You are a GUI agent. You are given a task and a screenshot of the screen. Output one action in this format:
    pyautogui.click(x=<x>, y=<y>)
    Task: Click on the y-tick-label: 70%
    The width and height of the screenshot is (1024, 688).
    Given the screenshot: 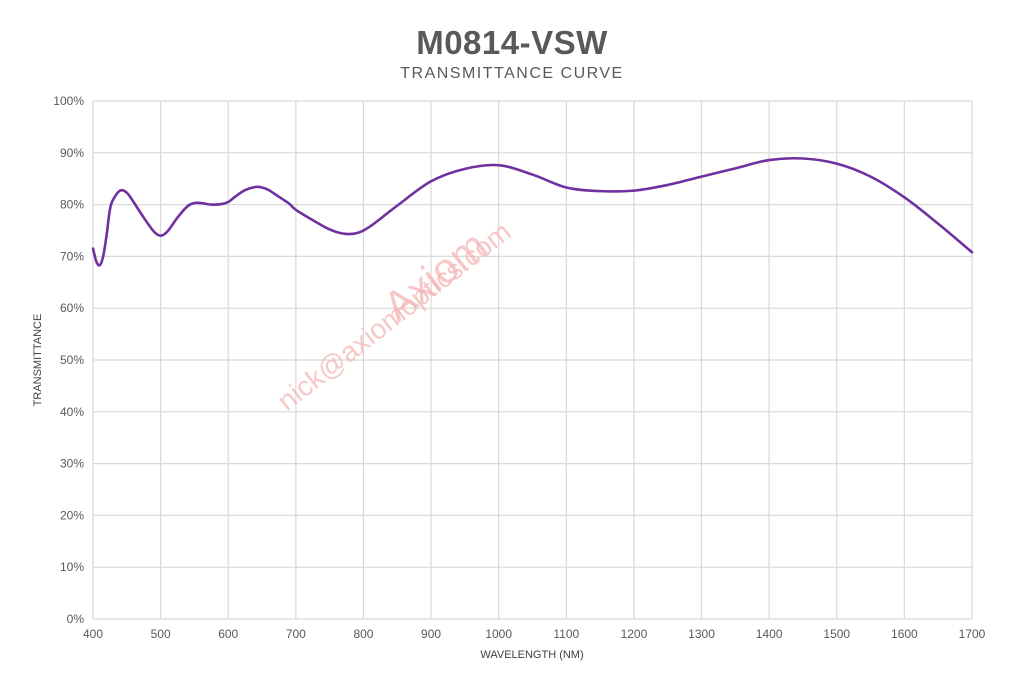 What is the action you would take?
    pyautogui.click(x=72, y=256)
    